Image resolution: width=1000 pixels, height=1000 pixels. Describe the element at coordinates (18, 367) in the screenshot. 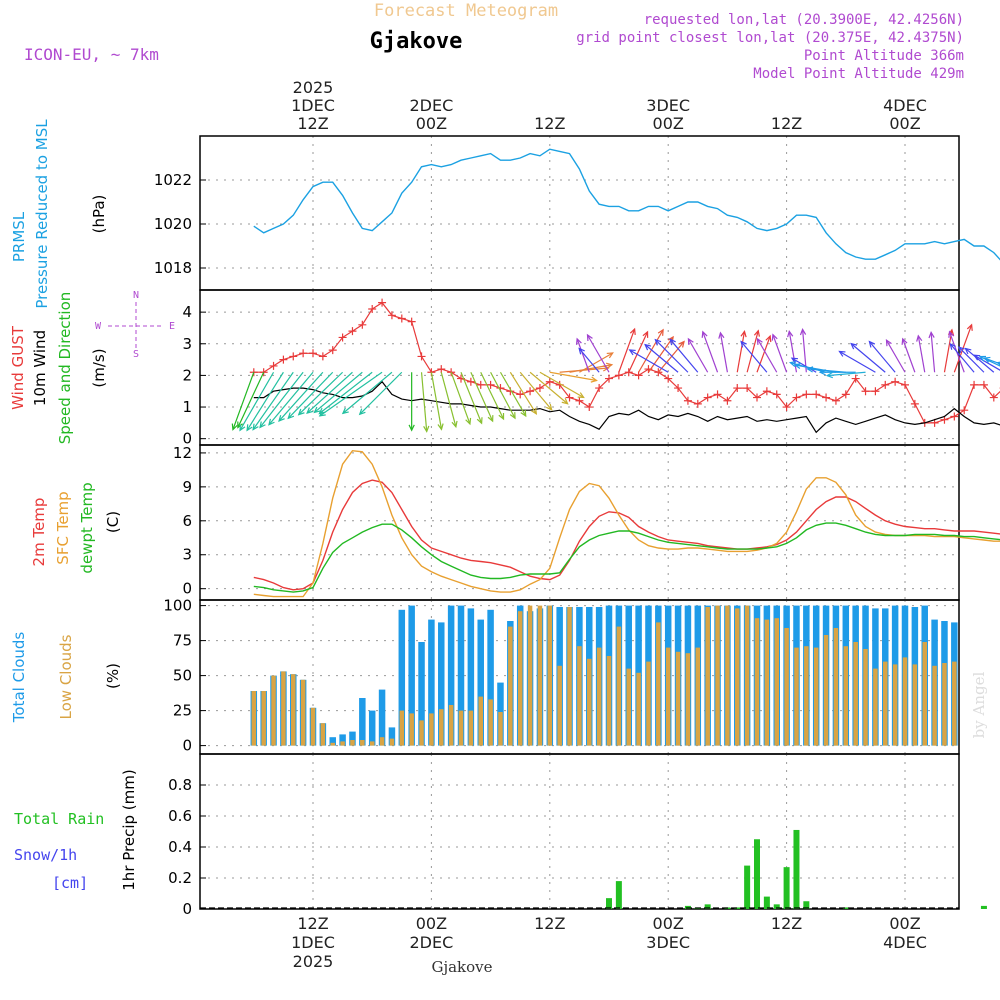

I see `wind-label-gust: Wind GUST` at that location.